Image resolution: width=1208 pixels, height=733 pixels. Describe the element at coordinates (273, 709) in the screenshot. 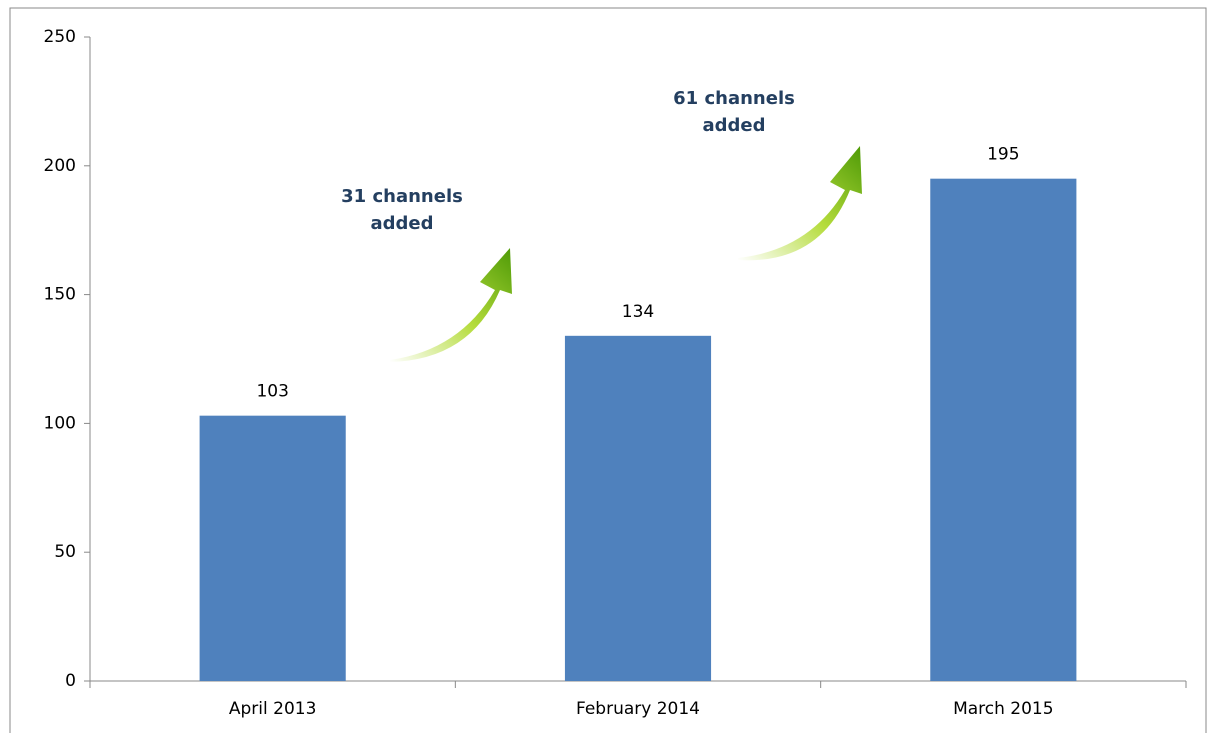

I see `x-tick-label: April 2013` at that location.